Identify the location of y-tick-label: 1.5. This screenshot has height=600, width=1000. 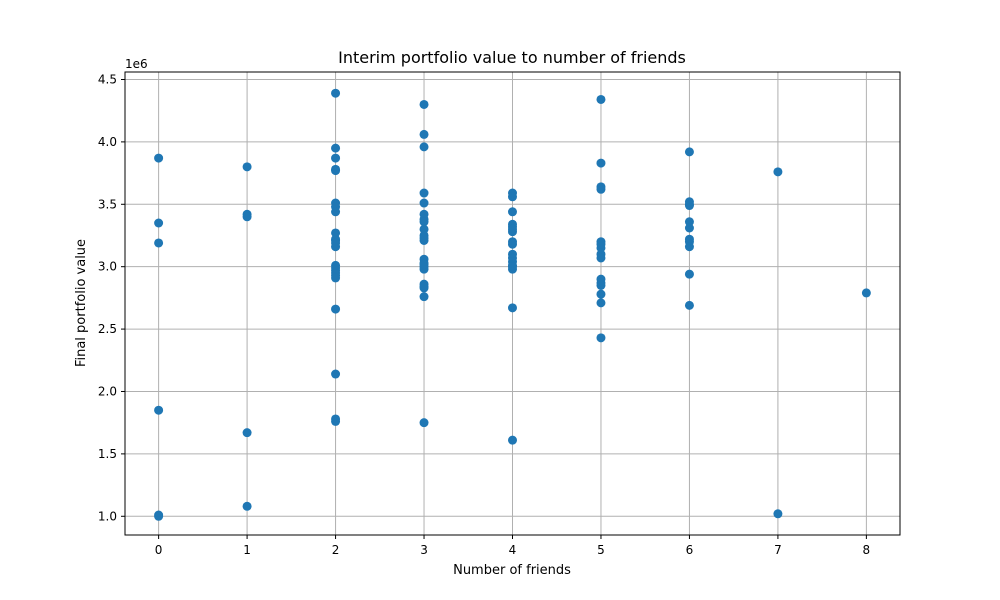
(107, 454).